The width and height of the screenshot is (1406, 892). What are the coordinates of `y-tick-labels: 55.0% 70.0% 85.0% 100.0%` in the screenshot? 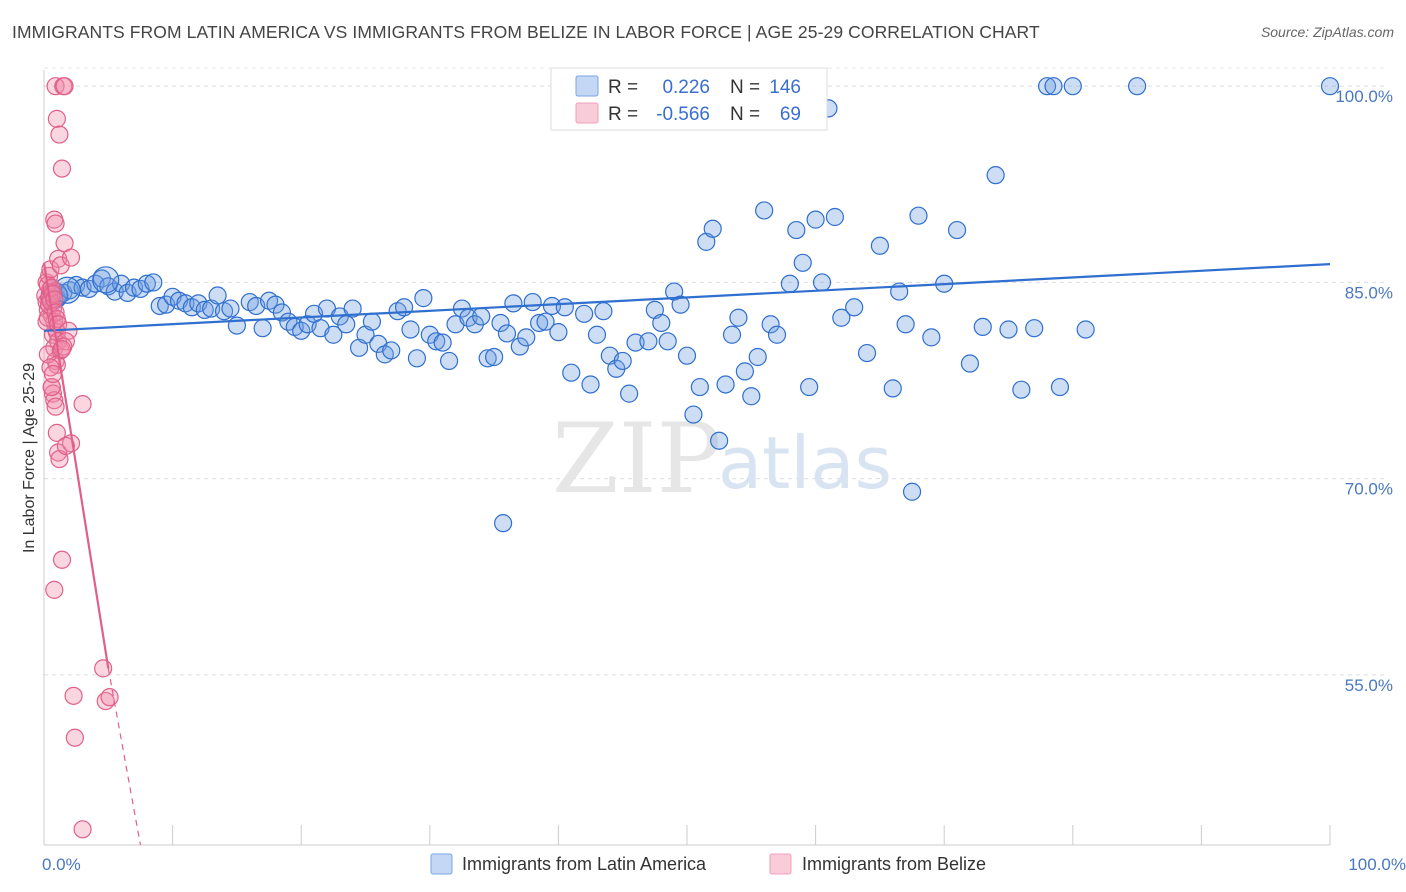 It's located at (1364, 391).